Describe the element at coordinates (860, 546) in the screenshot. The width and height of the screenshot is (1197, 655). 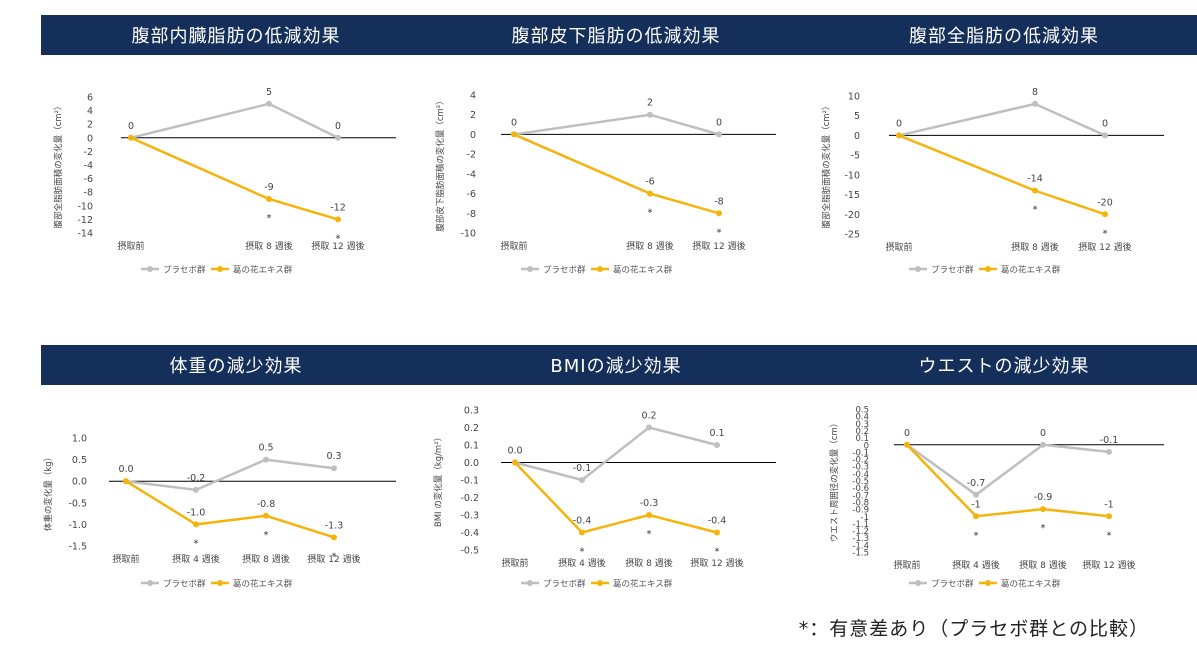
I see `y-tick-label: -1.4` at that location.